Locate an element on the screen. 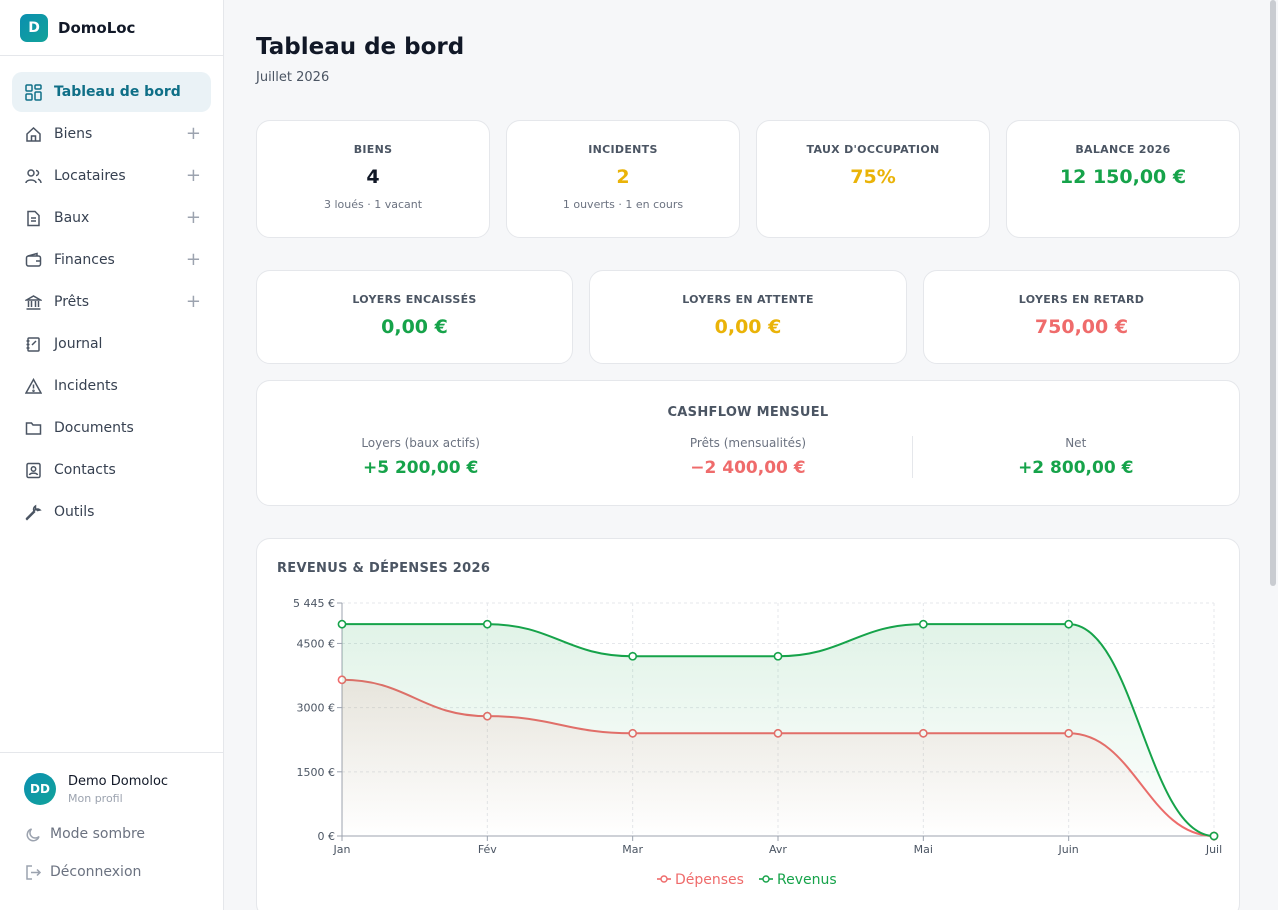 The width and height of the screenshot is (1278, 910). bank-icon is located at coordinates (33, 302).